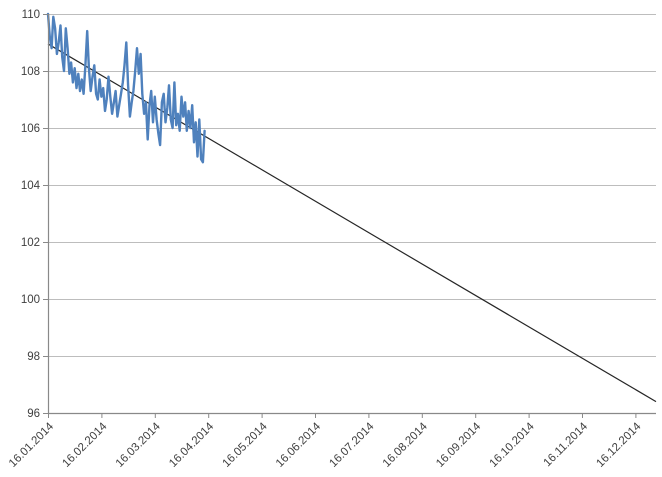 The image size is (662, 477). I want to click on y-axis-tick-label: 104, so click(31, 186).